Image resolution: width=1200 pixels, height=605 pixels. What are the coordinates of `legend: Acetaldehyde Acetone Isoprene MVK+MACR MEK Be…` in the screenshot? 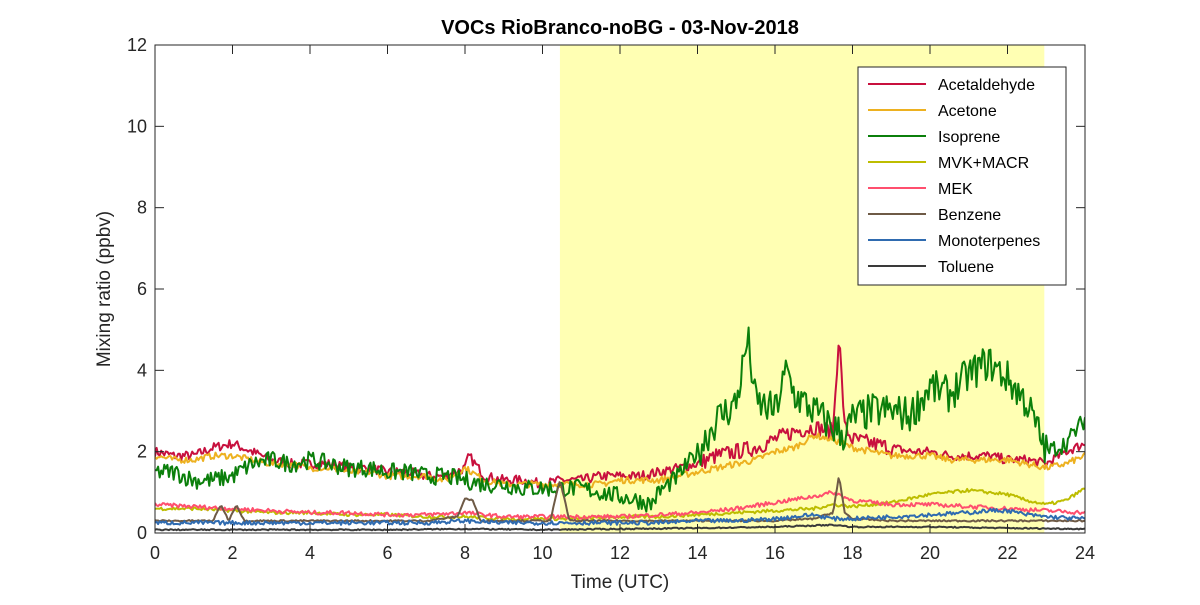 It's located at (962, 176).